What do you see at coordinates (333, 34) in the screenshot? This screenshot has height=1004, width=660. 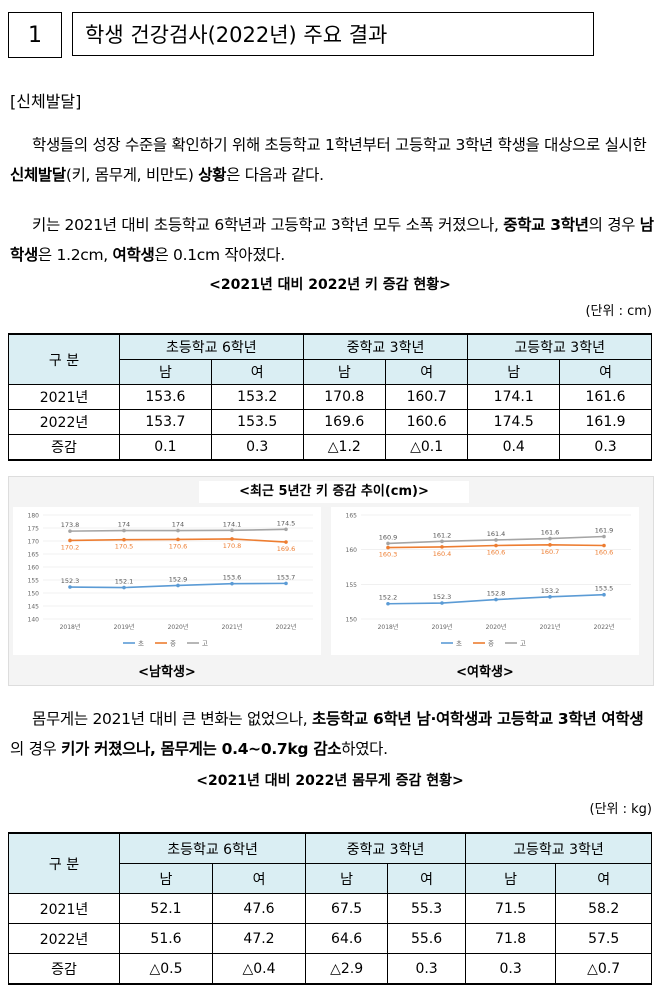 I see `header-title: 학생 건강검사(2022년) 주요 결과` at bounding box center [333, 34].